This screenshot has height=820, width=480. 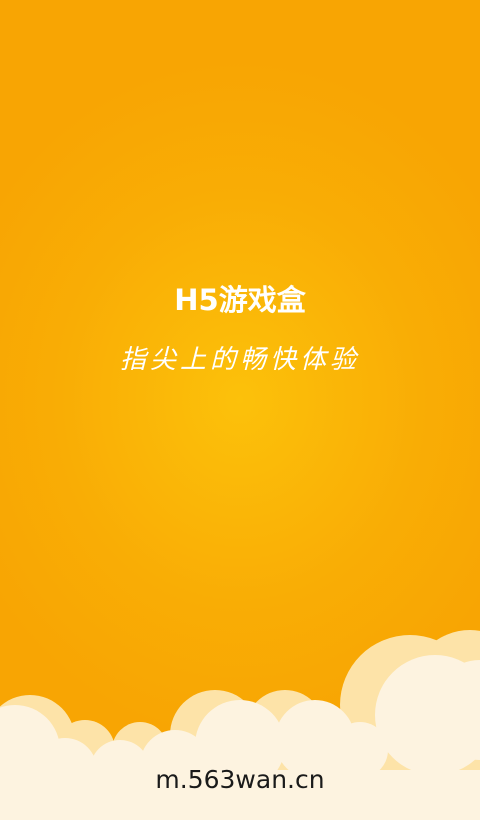 What do you see at coordinates (240, 300) in the screenshot?
I see `app-title: H5游戏盒` at bounding box center [240, 300].